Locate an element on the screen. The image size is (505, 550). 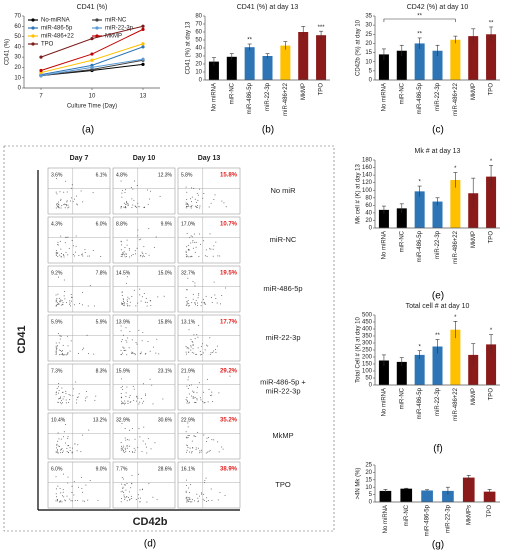
y-tick-label: 60 is located at coordinates (198, 33).